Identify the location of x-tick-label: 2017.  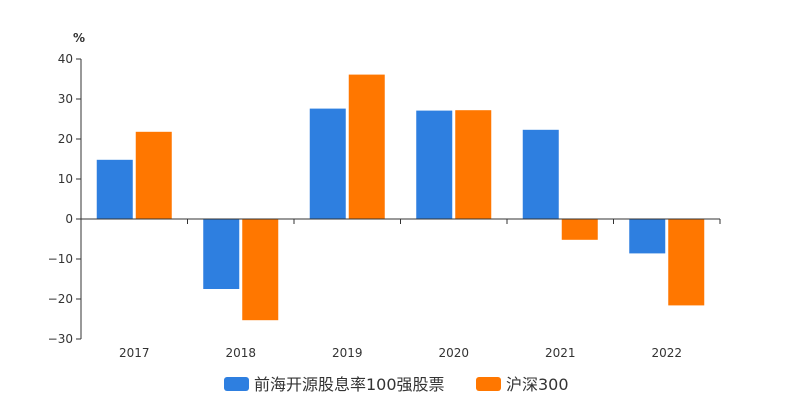
(134, 353).